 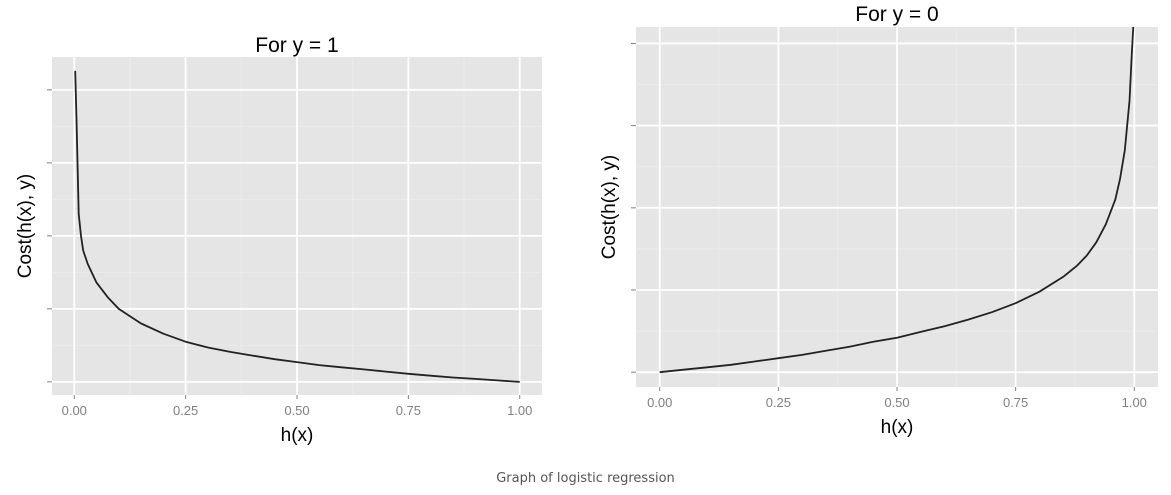 I want to click on chart-title: For y = 0, so click(x=896, y=14).